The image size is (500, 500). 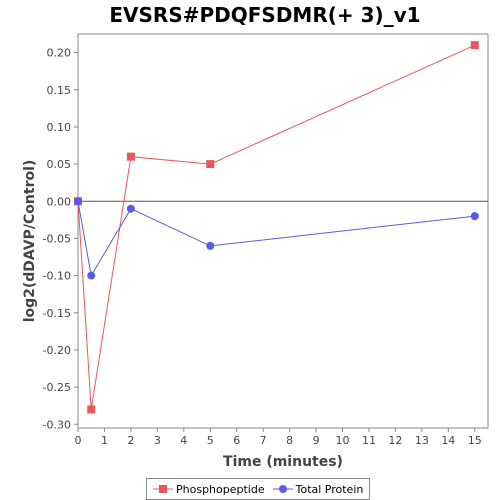 What do you see at coordinates (316, 440) in the screenshot?
I see `x-tick-label: 9` at bounding box center [316, 440].